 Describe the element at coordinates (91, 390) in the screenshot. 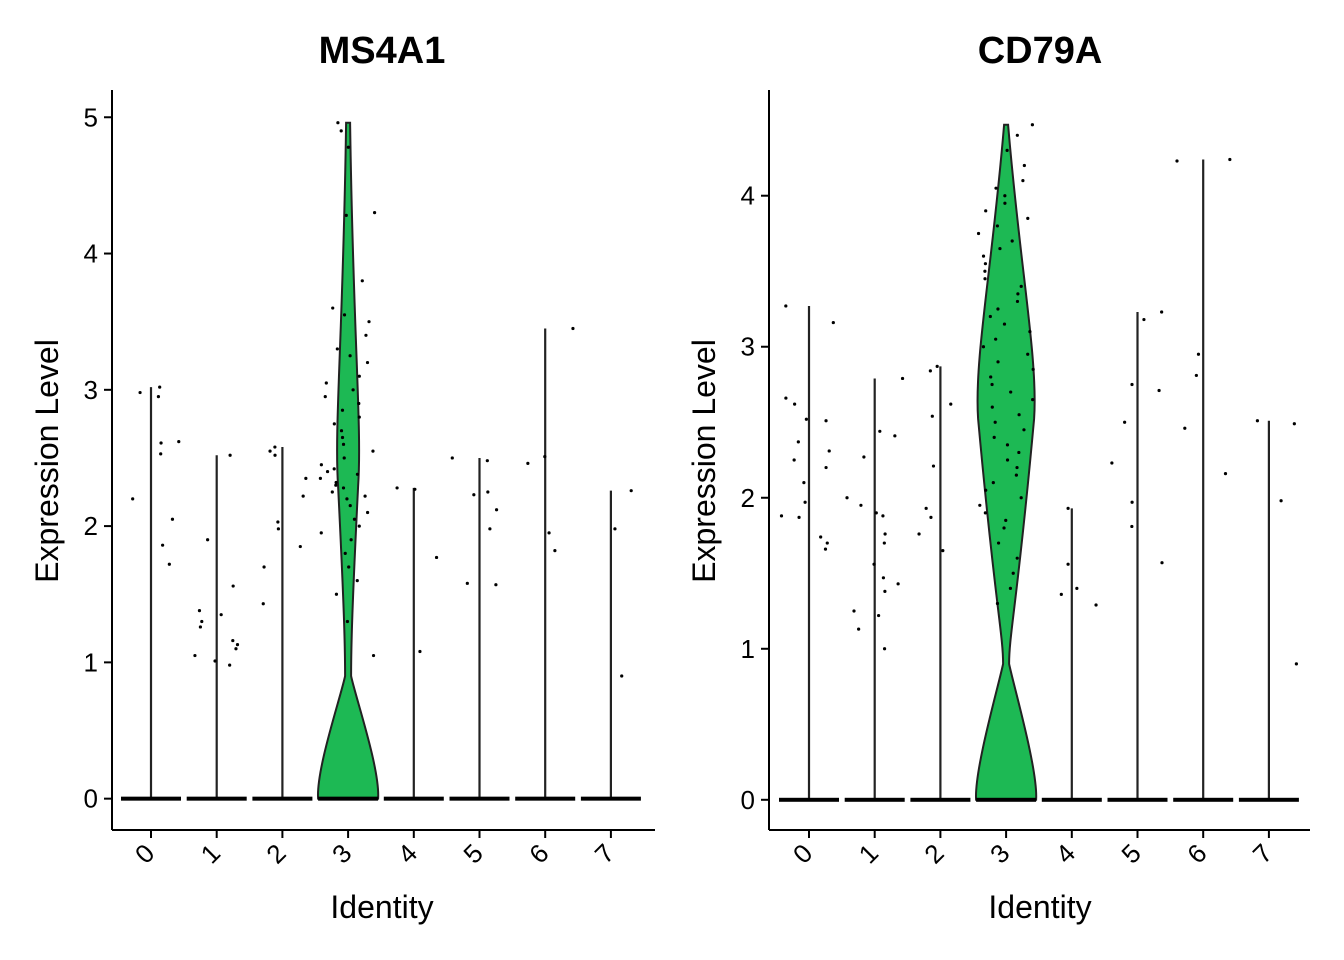

I see `y-tick-label: 3` at that location.